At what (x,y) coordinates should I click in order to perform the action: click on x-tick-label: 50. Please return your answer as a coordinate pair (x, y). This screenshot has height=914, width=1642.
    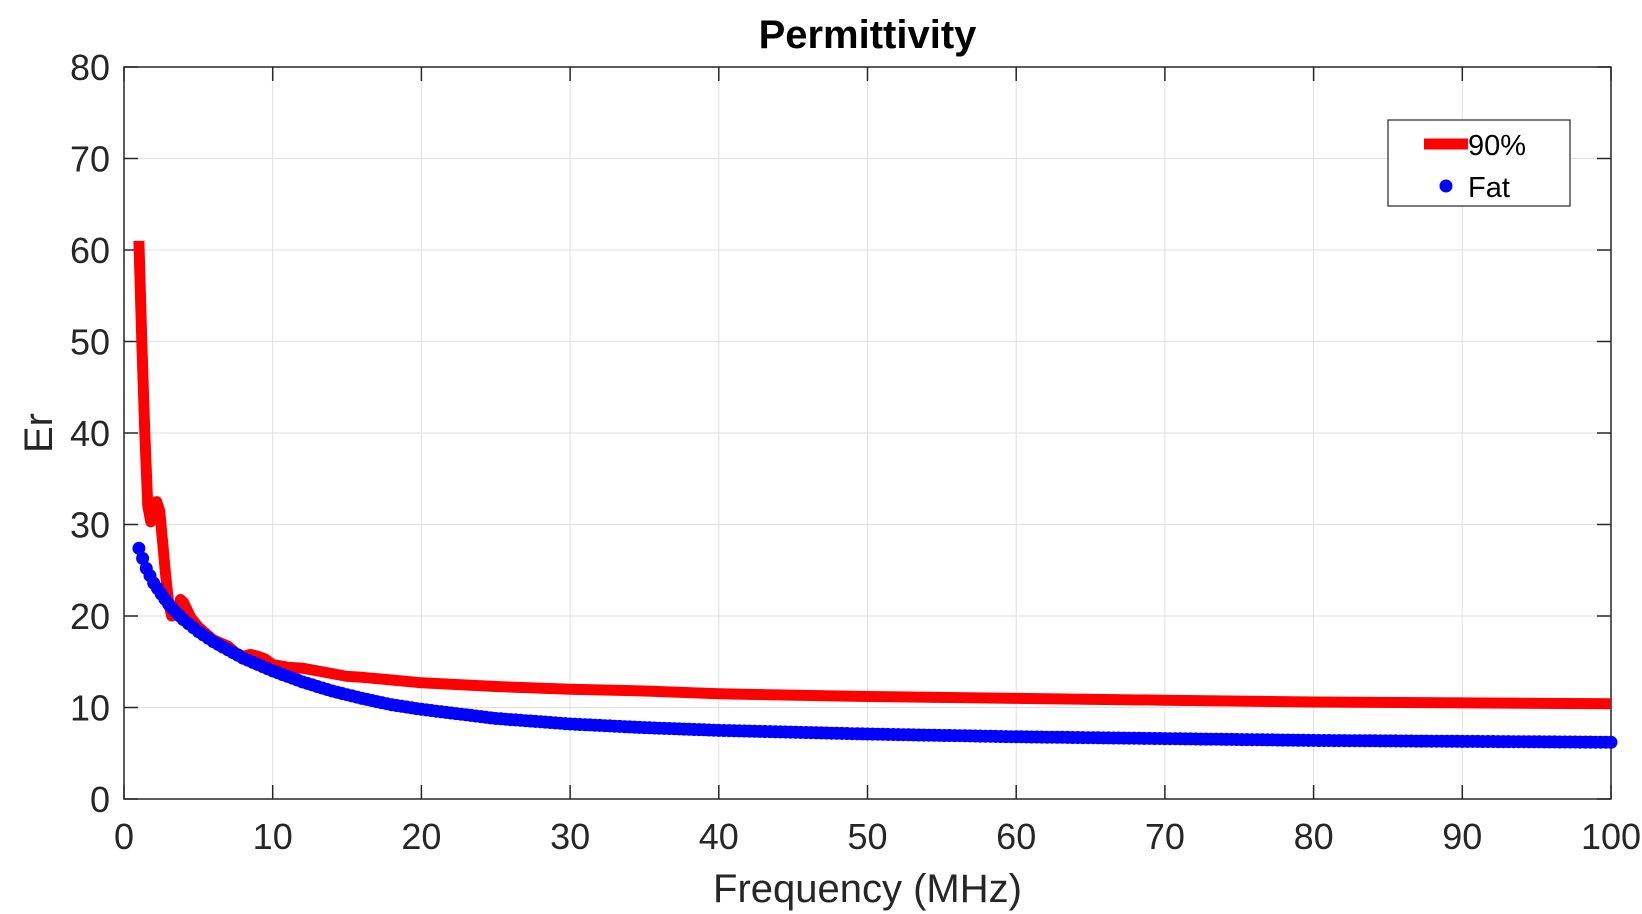
    Looking at the image, I should click on (867, 836).